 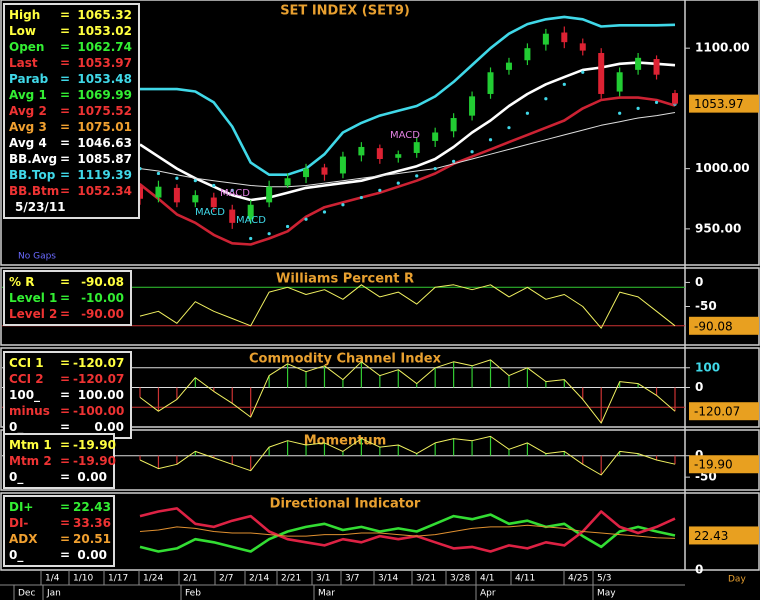 I want to click on readout-row: Level 2 = -90.00, so click(x=67, y=314).